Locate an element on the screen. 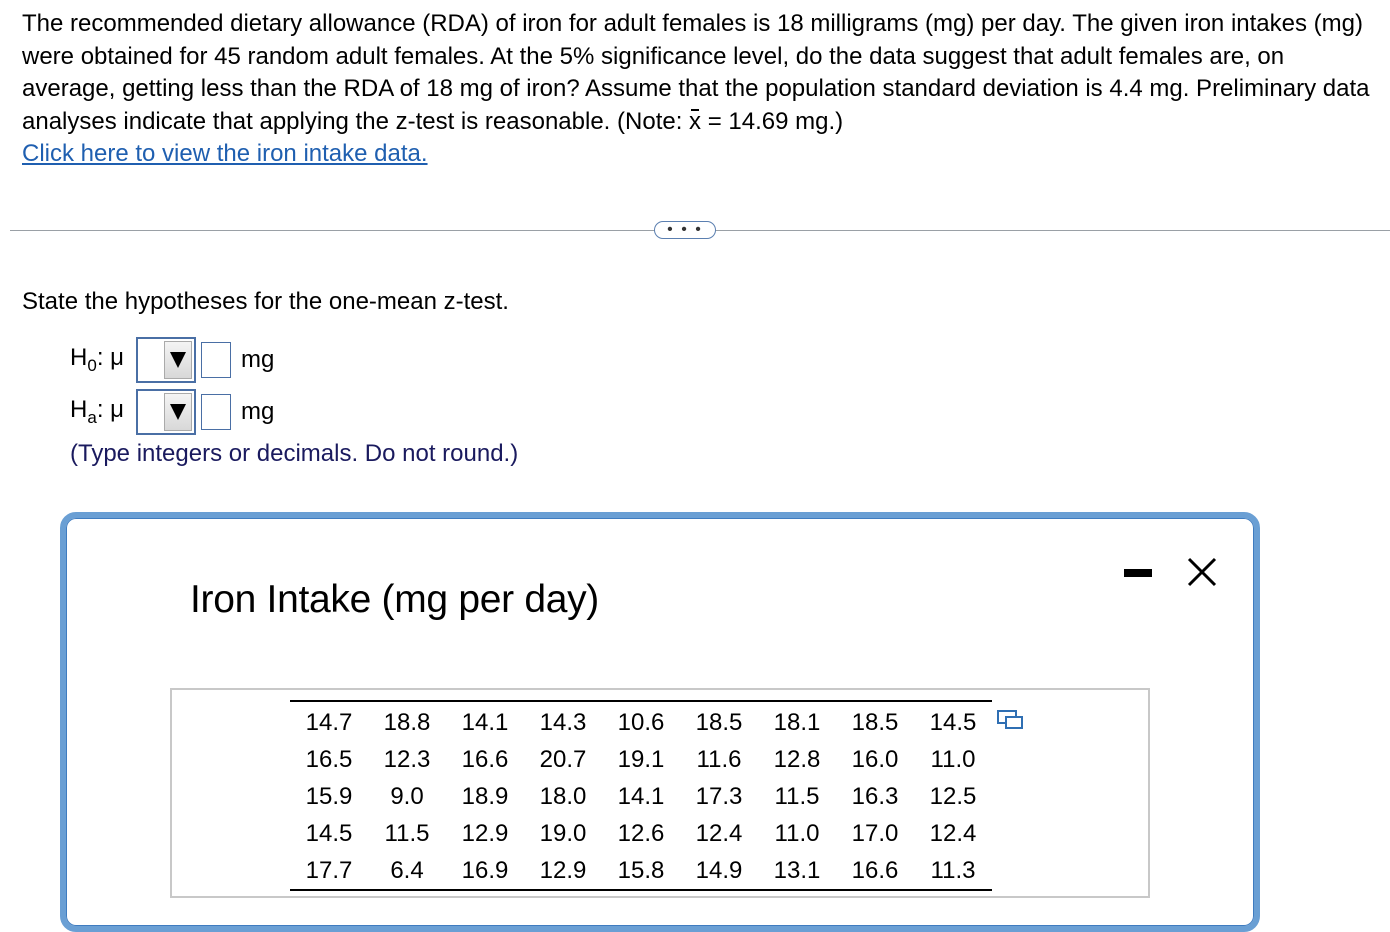  copy-icon is located at coordinates (1011, 720).